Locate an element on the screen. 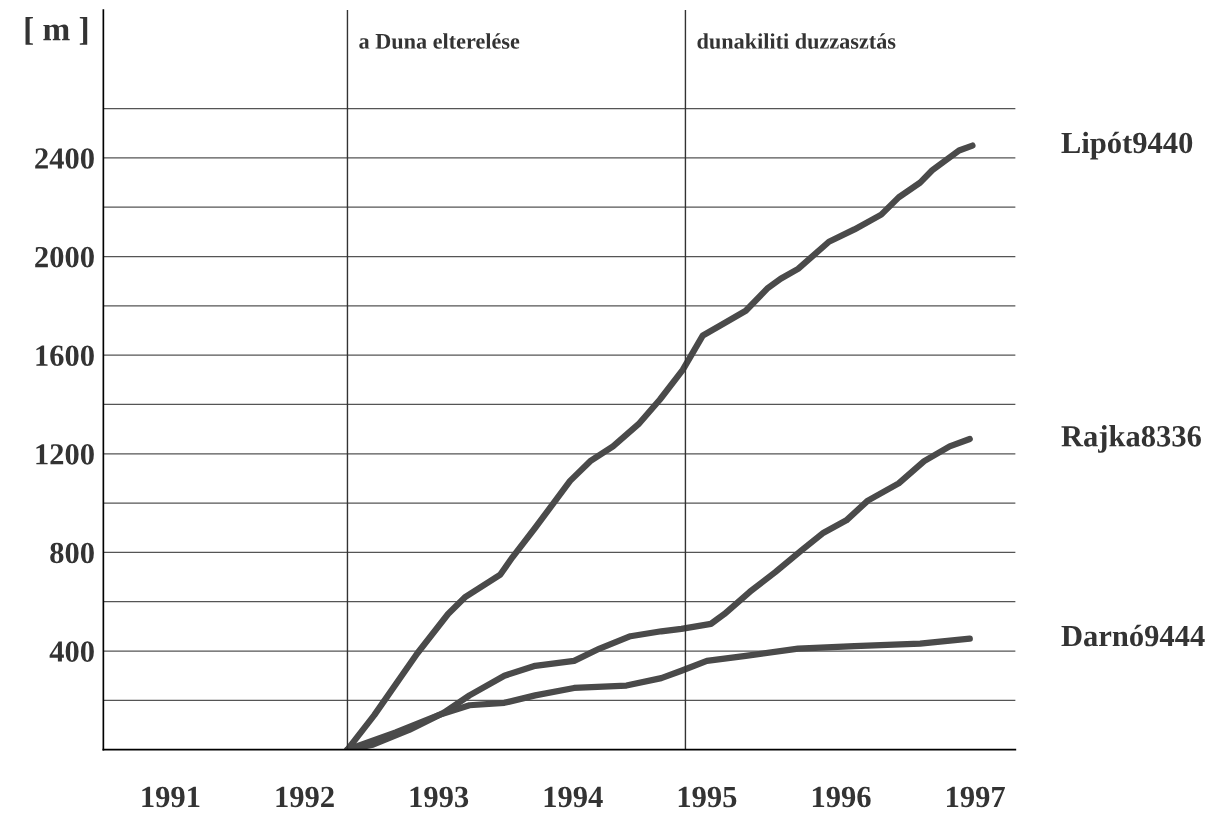 Image resolution: width=1216 pixels, height=832 pixels. x-tick-label: 1993 is located at coordinates (439, 797).